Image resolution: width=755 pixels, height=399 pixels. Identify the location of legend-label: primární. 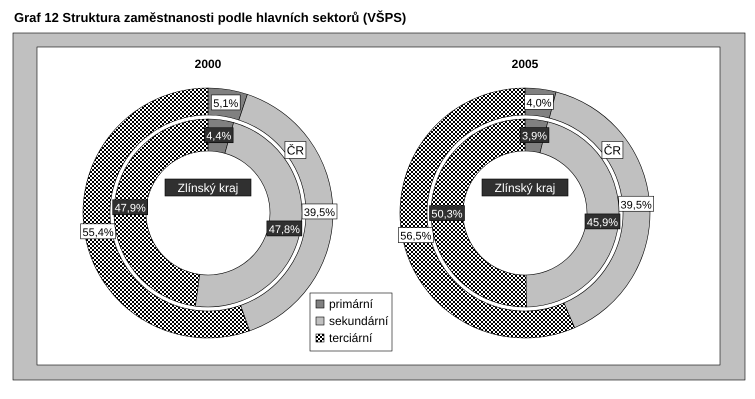
(351, 304).